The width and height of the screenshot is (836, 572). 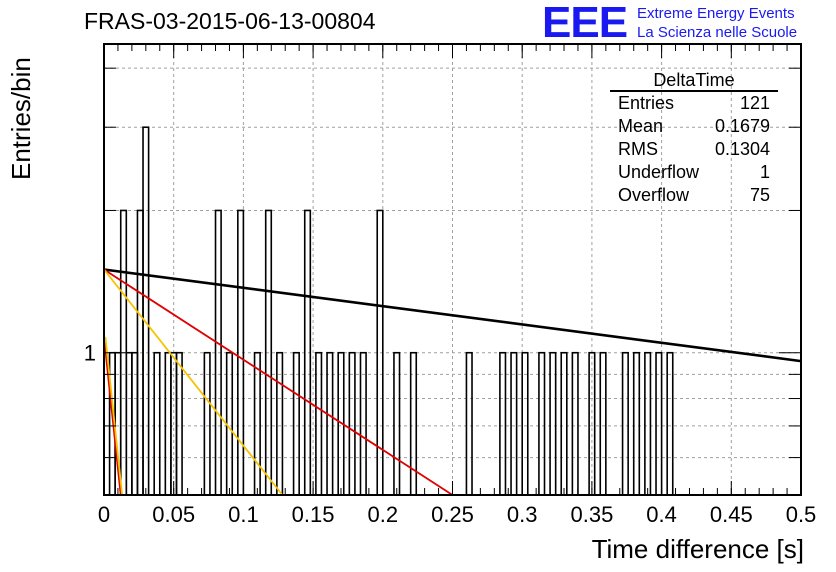 What do you see at coordinates (585, 23) in the screenshot?
I see `eee-logo: EEE` at bounding box center [585, 23].